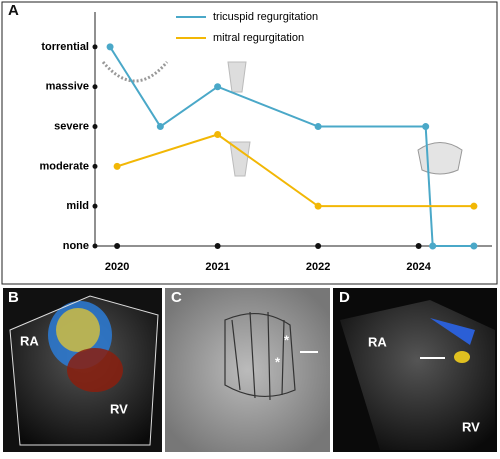  Describe the element at coordinates (13, 10) in the screenshot. I see `panel-label: A` at that location.